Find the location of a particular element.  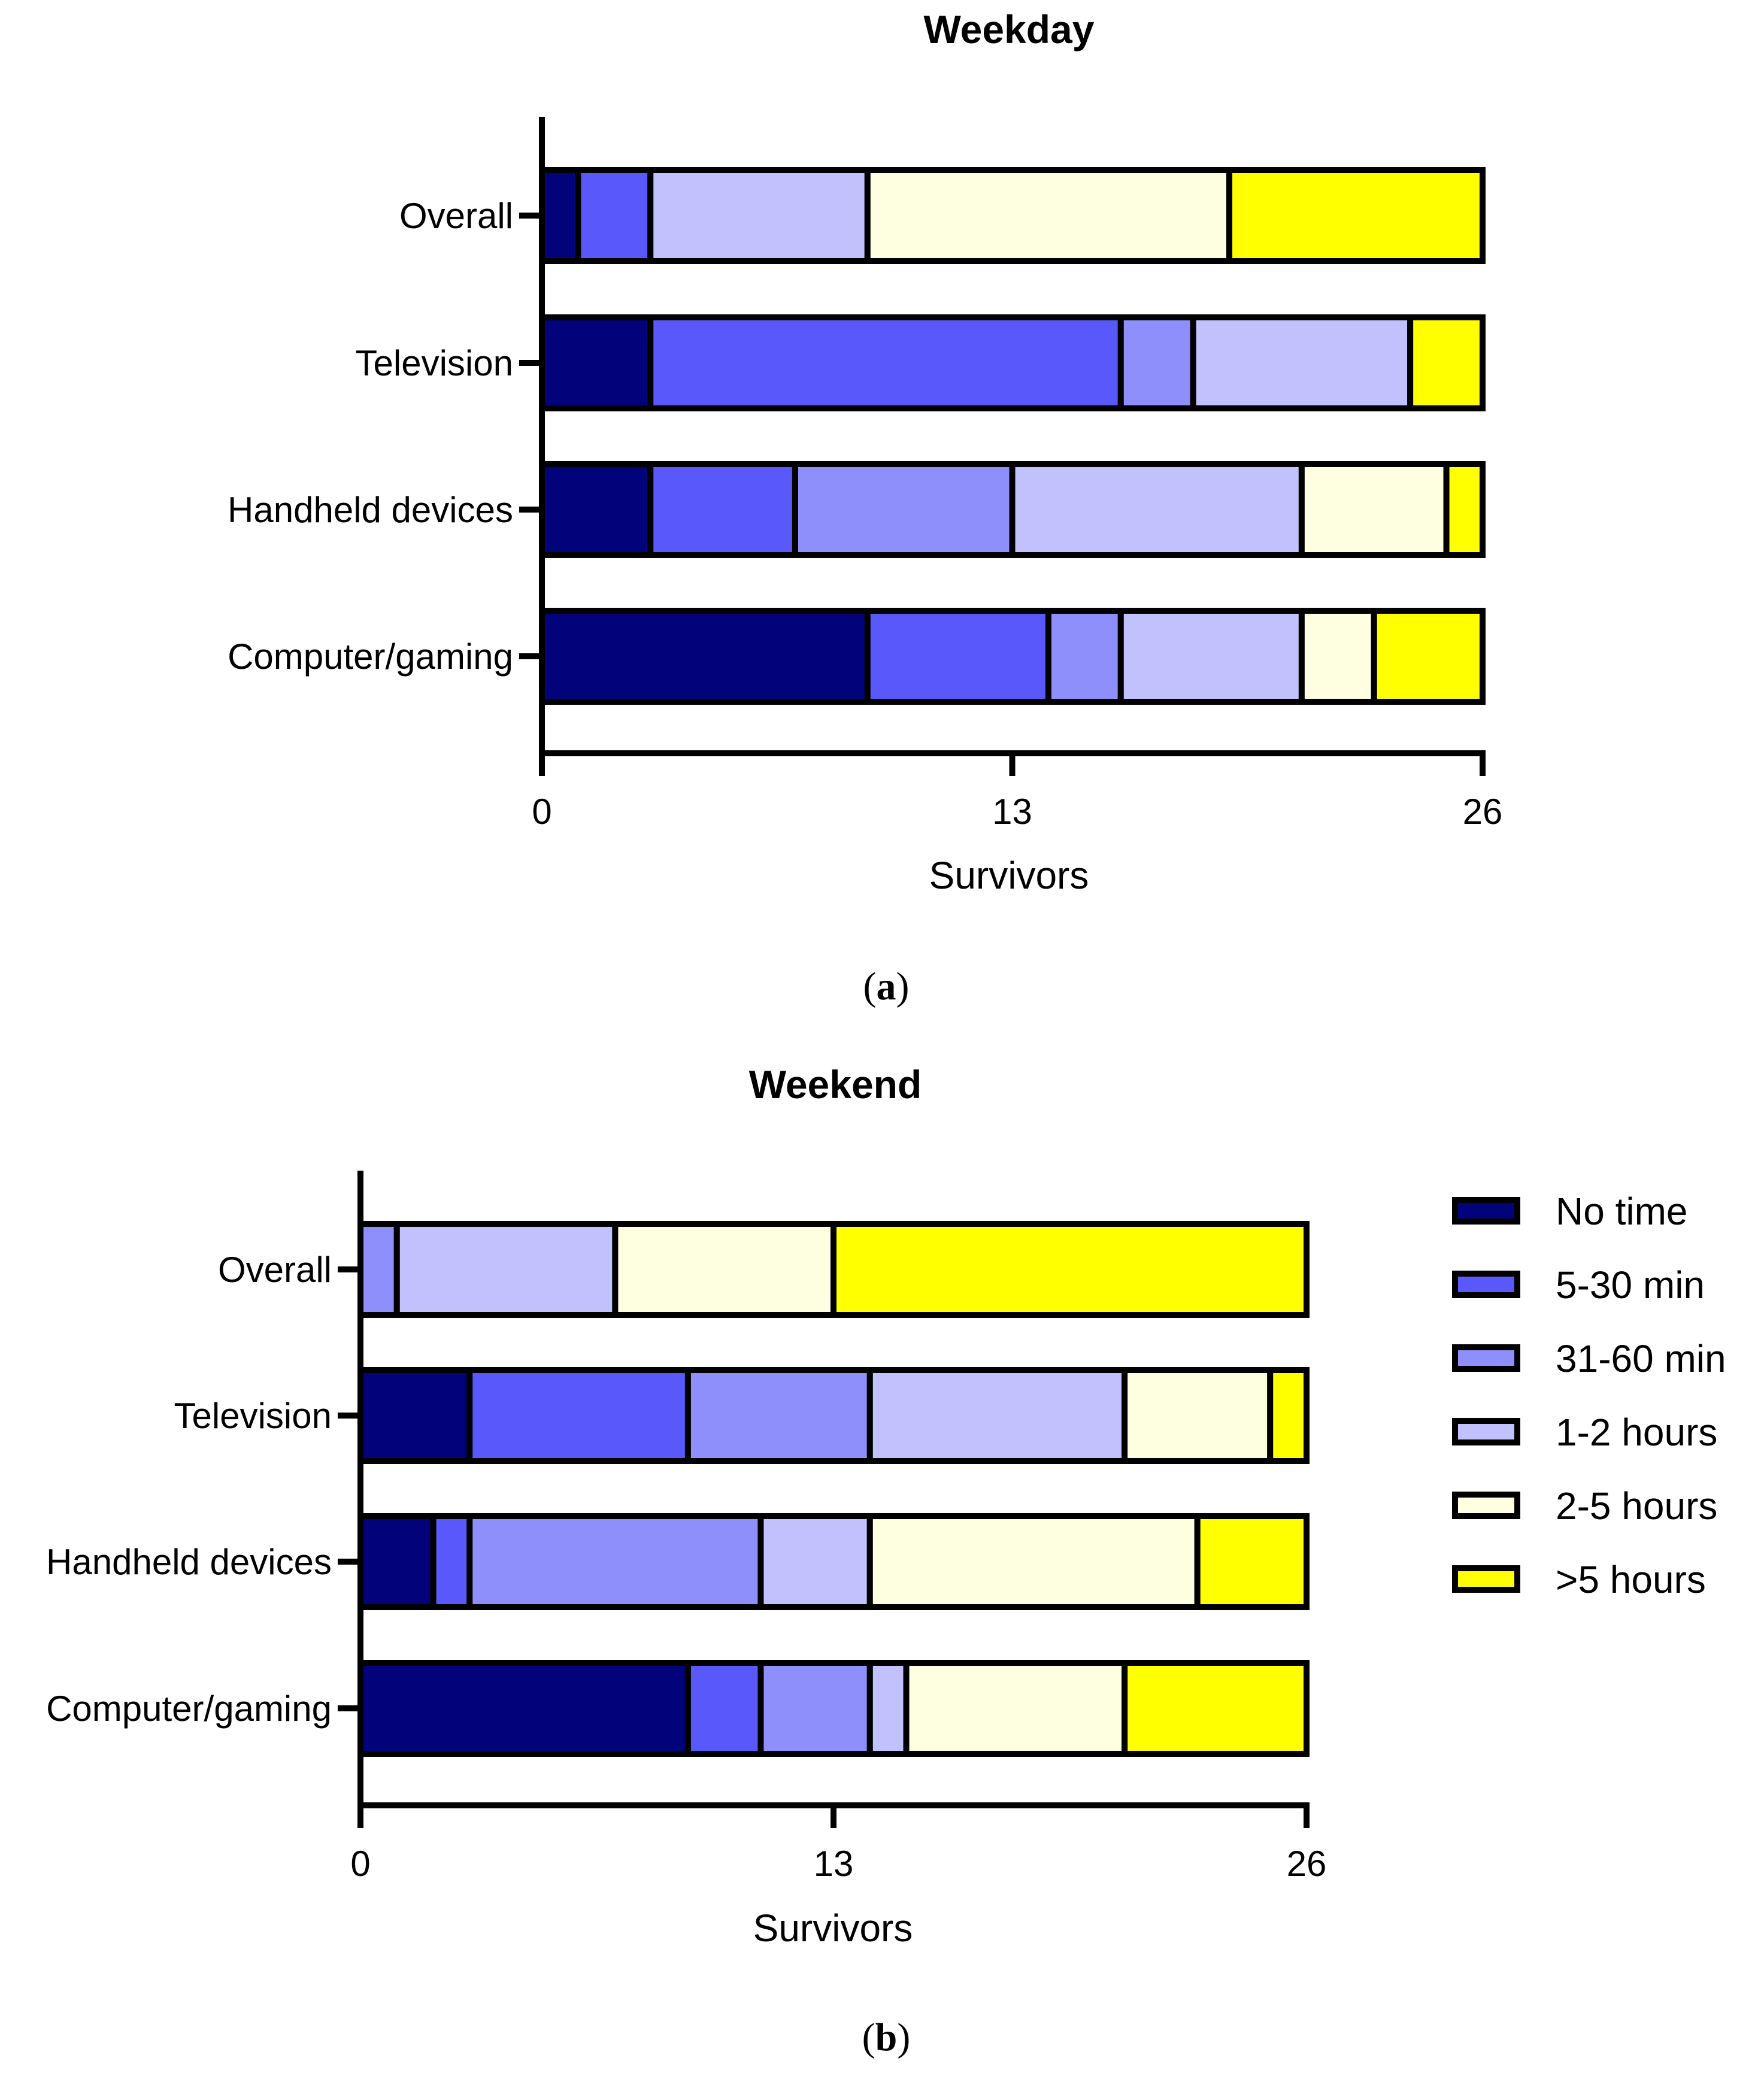

legend-swatch-over-5-hours is located at coordinates (1486, 1579).